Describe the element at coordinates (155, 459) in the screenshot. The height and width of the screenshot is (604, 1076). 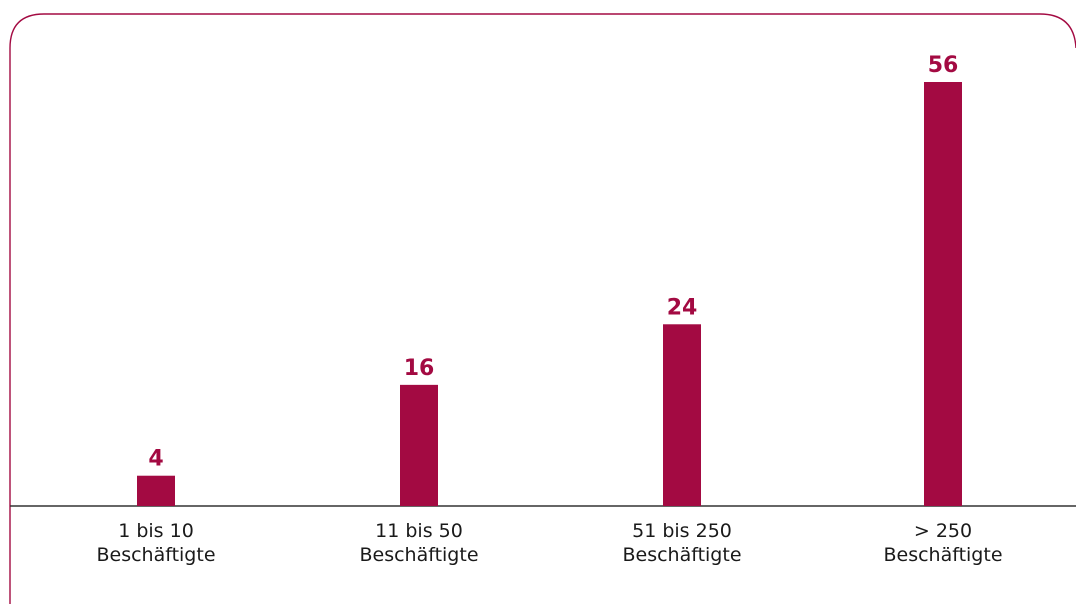
I see `value-label-1: 4` at that location.